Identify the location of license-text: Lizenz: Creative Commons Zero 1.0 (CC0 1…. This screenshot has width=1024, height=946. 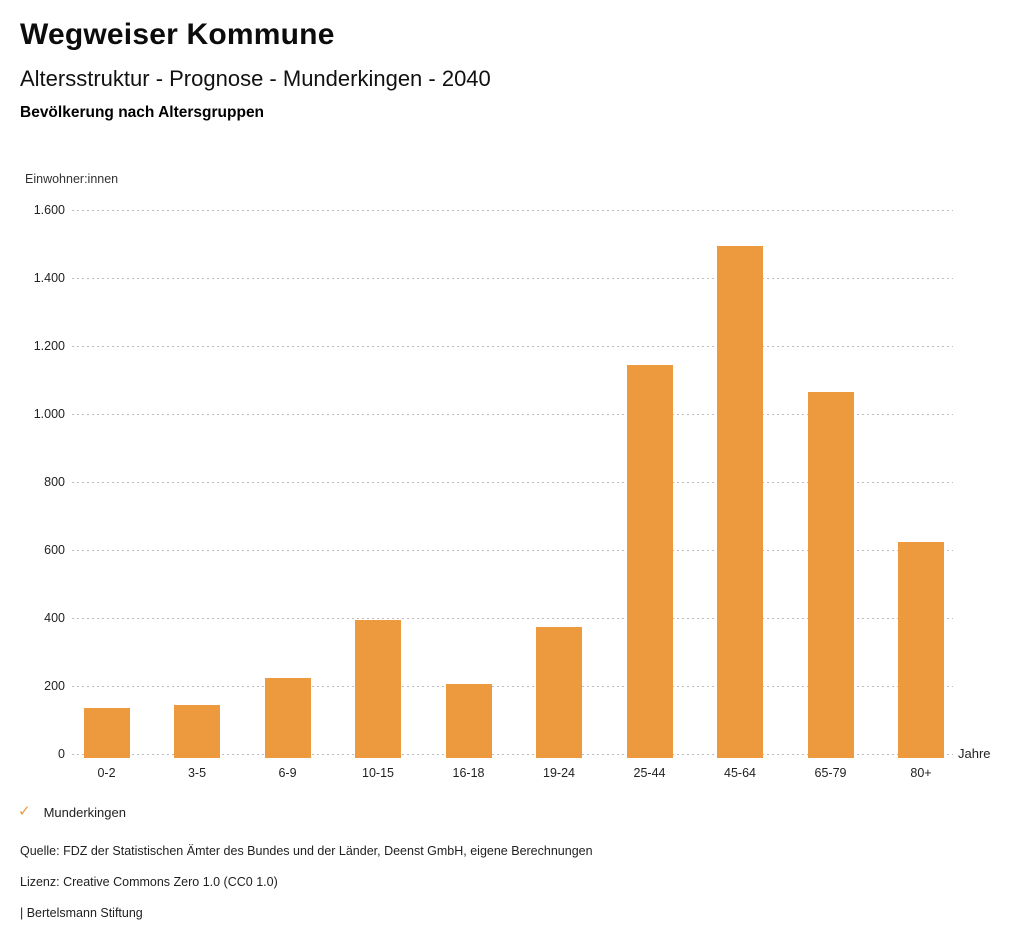
(149, 882).